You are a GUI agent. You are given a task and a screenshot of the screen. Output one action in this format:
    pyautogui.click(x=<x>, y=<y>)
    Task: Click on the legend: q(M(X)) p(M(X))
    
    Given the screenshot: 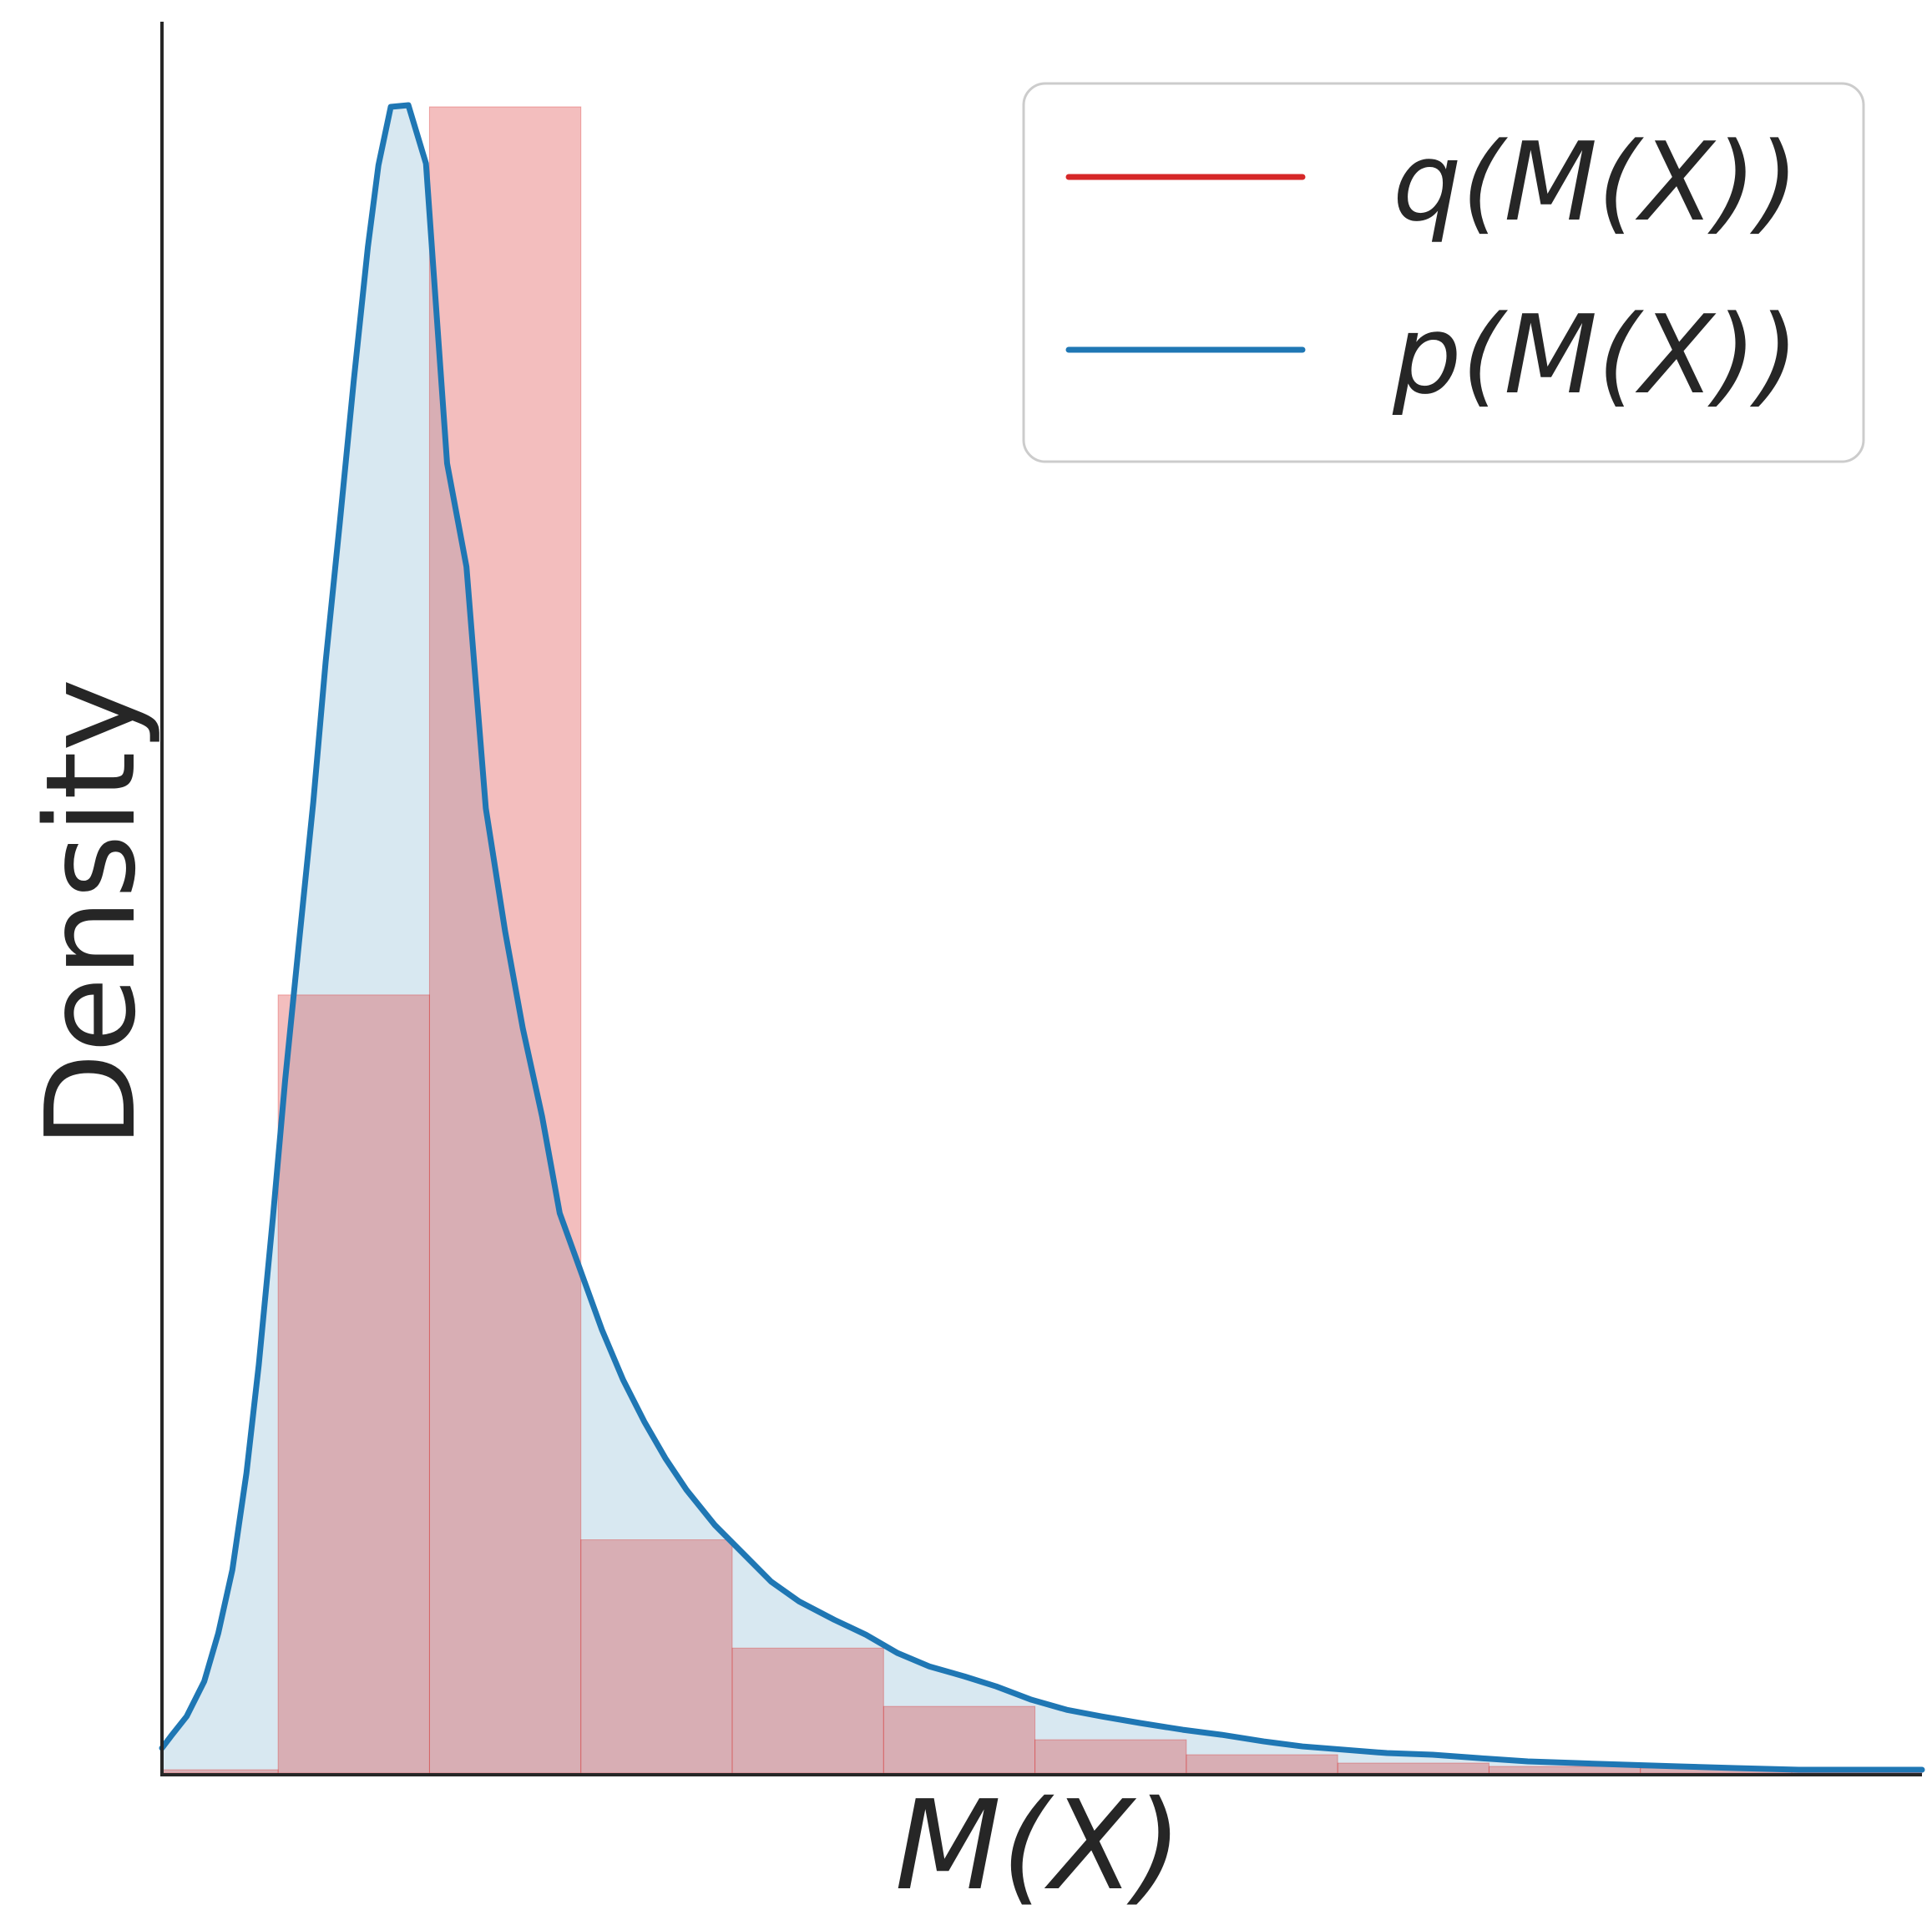 What is the action you would take?
    pyautogui.click(x=1443, y=272)
    